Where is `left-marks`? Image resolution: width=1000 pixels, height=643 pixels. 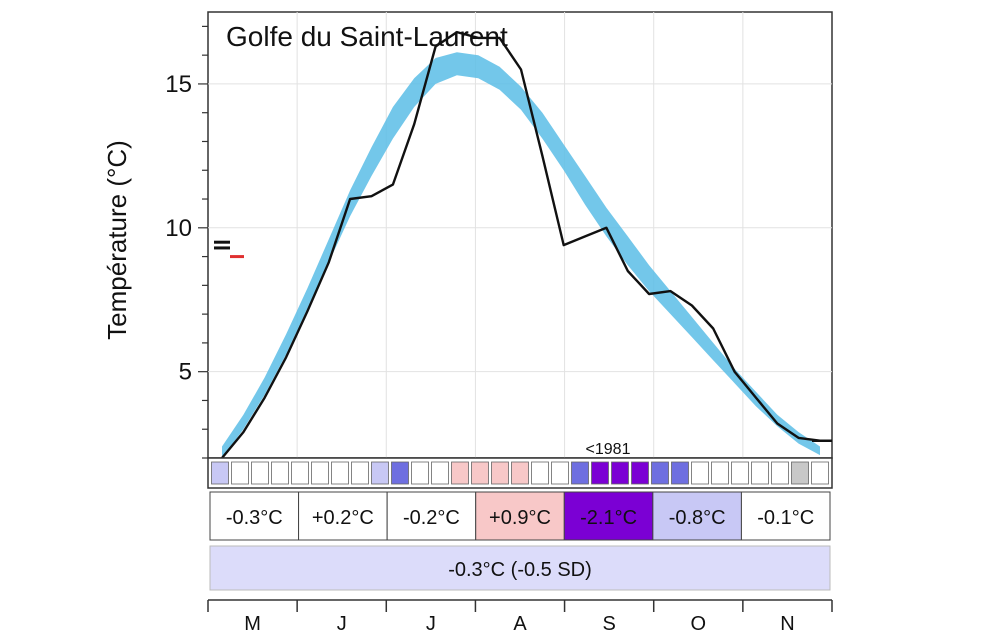 left-marks is located at coordinates (229, 249).